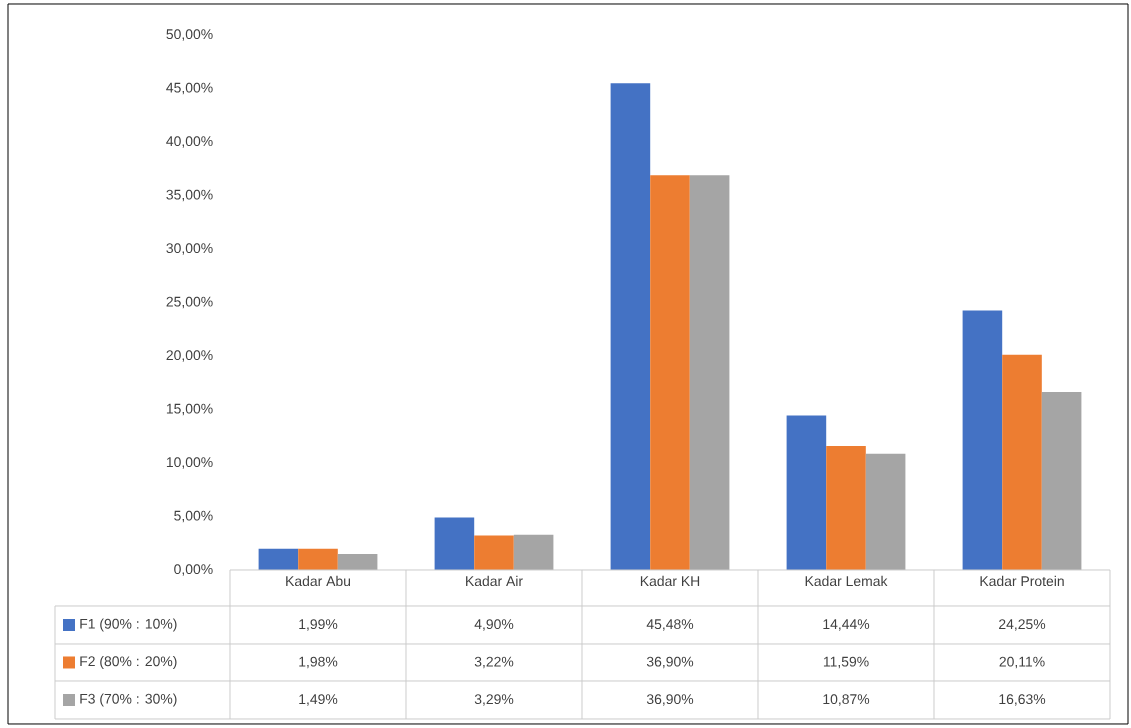 This screenshot has width=1131, height=728. I want to click on y-tick-label: 20,00%, so click(189, 356).